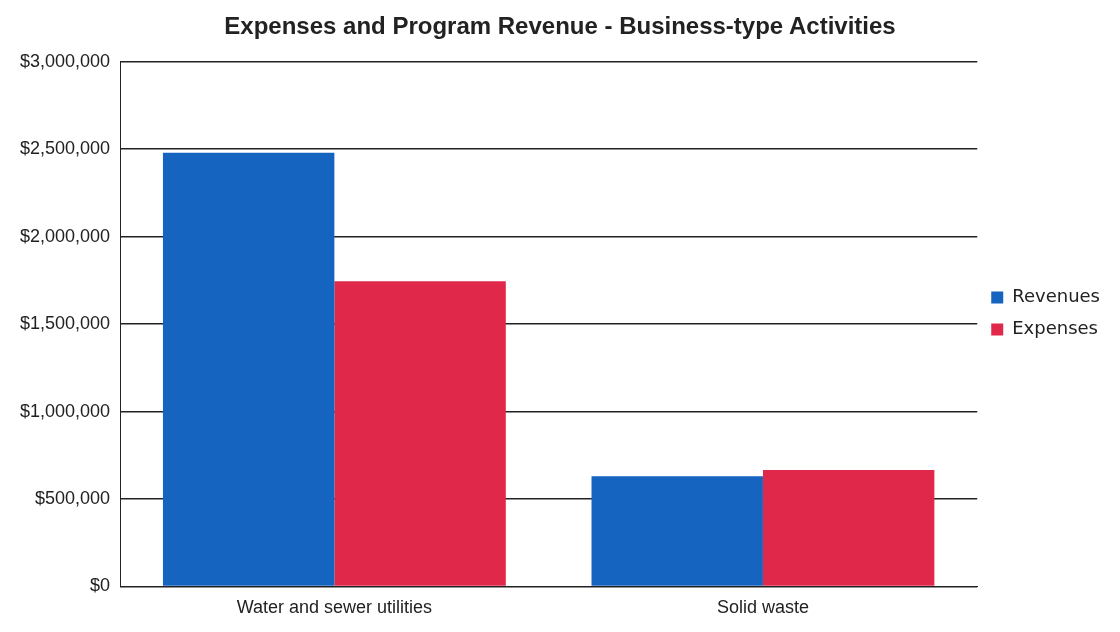 The height and width of the screenshot is (632, 1120). What do you see at coordinates (334, 607) in the screenshot?
I see `x-tick-label: Water and sewer utilities` at bounding box center [334, 607].